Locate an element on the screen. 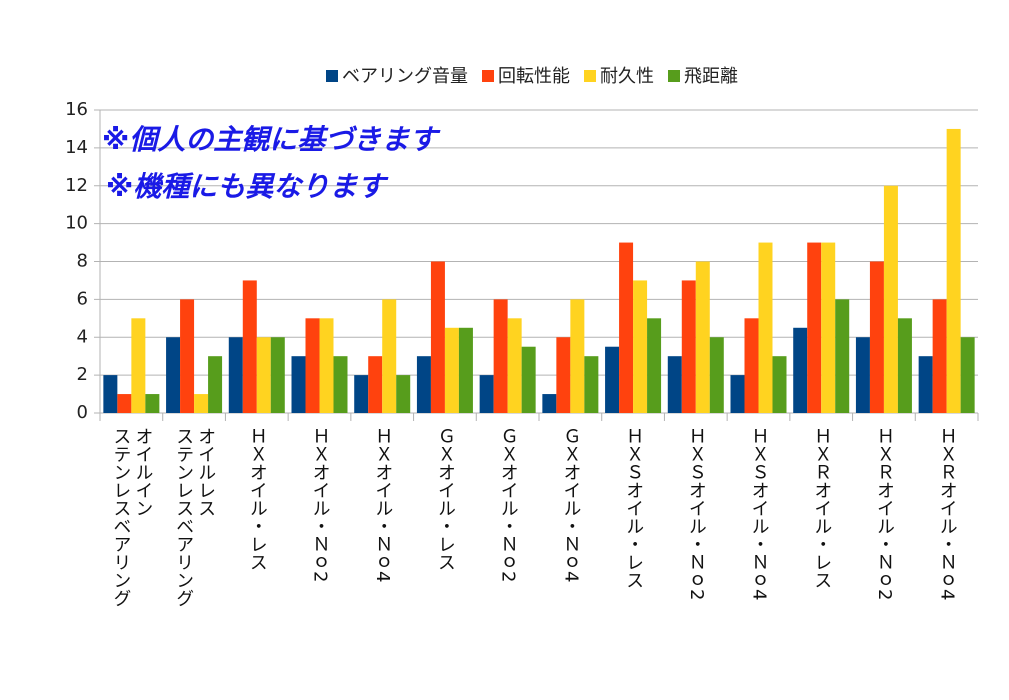 The height and width of the screenshot is (700, 1009). legend-label: ベアリング音量 is located at coordinates (405, 76).